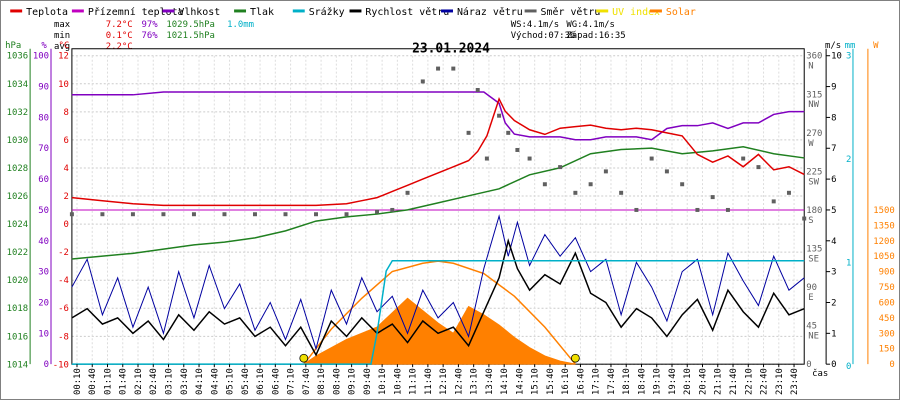 The width and height of the screenshot is (900, 400). I want to click on tick-pct: 100, so click(41, 57).